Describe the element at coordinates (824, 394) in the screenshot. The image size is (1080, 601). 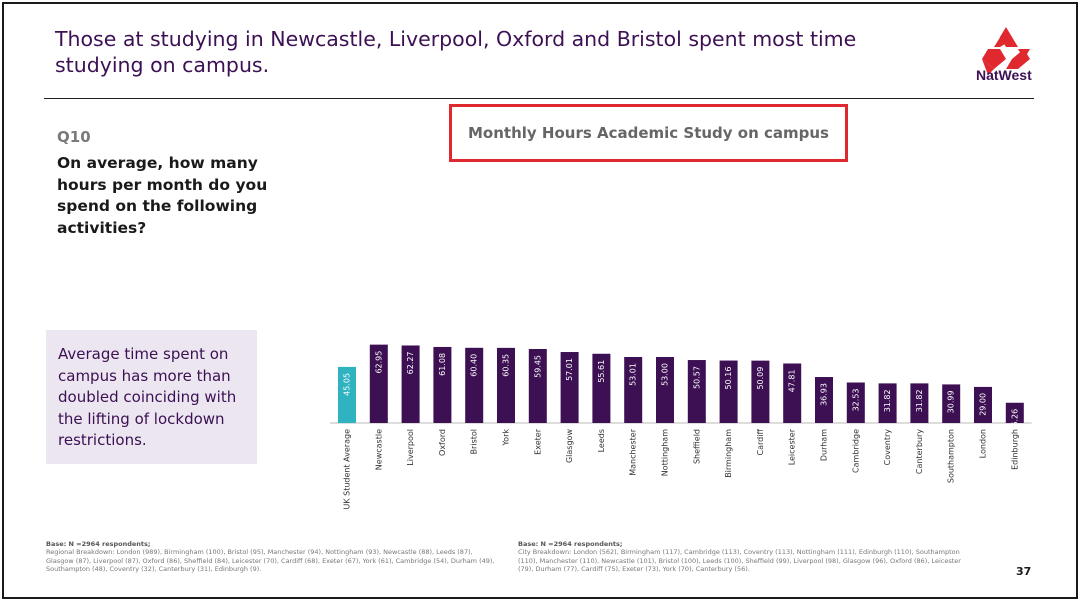
I see `data-label: 36.93` at that location.